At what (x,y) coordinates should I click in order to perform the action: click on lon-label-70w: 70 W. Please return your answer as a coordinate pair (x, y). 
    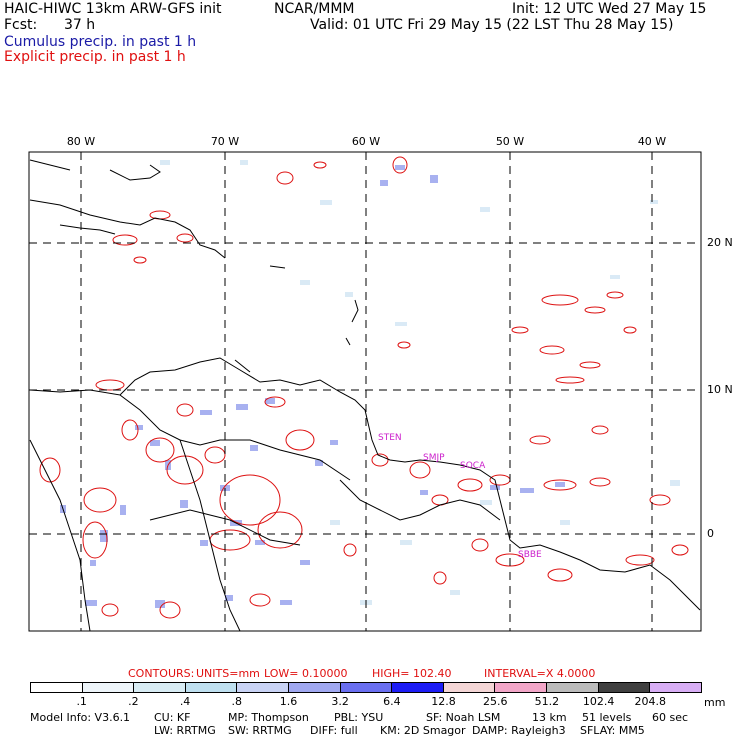
    Looking at the image, I should click on (225, 141).